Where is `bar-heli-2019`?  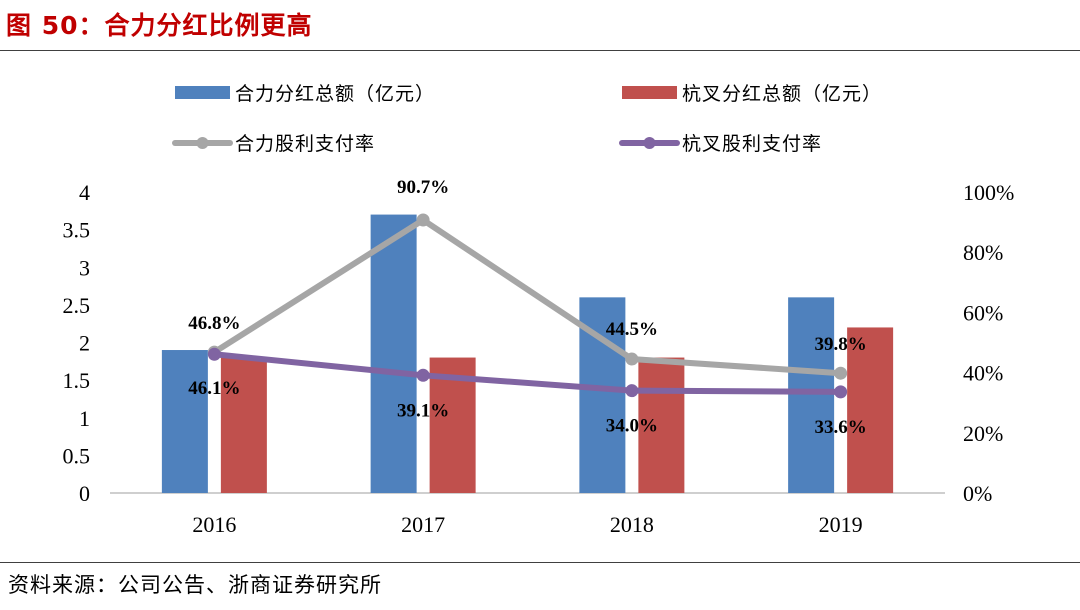
bar-heli-2019 is located at coordinates (811, 395).